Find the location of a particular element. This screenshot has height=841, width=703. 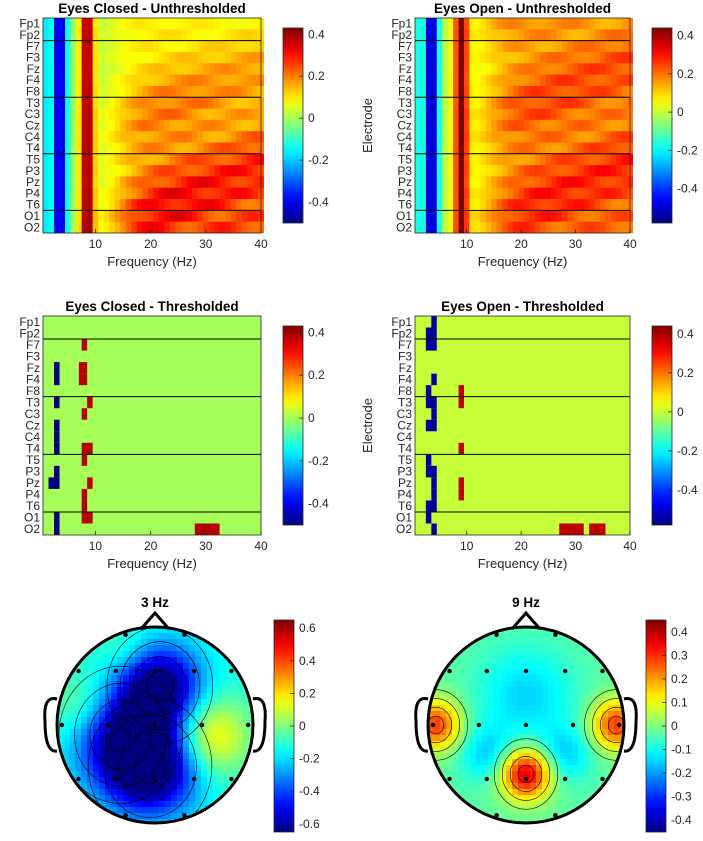

heatmap-eyes-open-thresholded-xlabel: Frequency (Hz) is located at coordinates (523, 563).